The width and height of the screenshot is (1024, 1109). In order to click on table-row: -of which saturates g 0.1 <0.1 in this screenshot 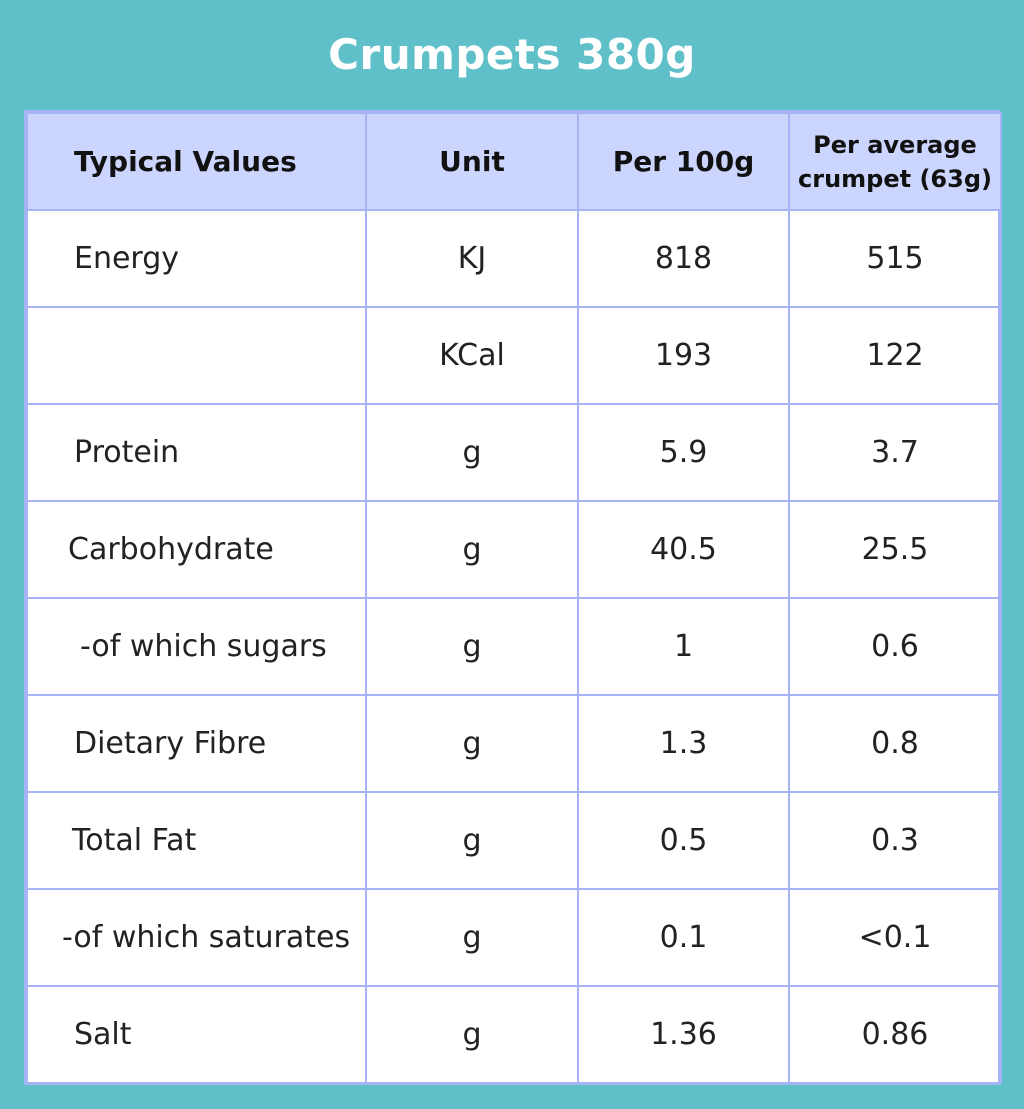, I will do `click(514, 937)`.